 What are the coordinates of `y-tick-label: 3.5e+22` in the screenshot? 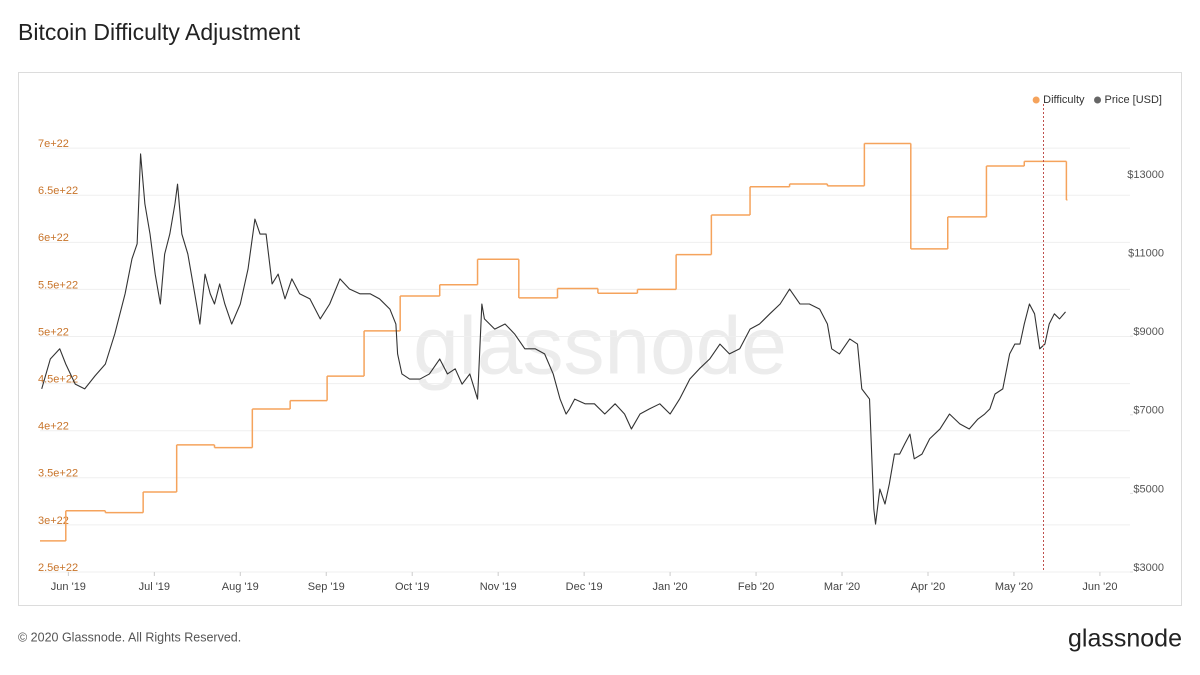 It's located at (58, 474).